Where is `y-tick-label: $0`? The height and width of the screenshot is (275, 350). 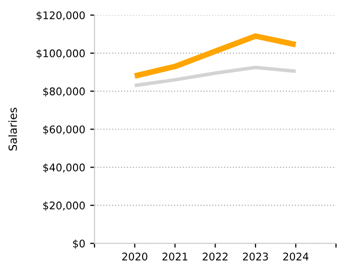
y-tick-label: $0 is located at coordinates (79, 244).